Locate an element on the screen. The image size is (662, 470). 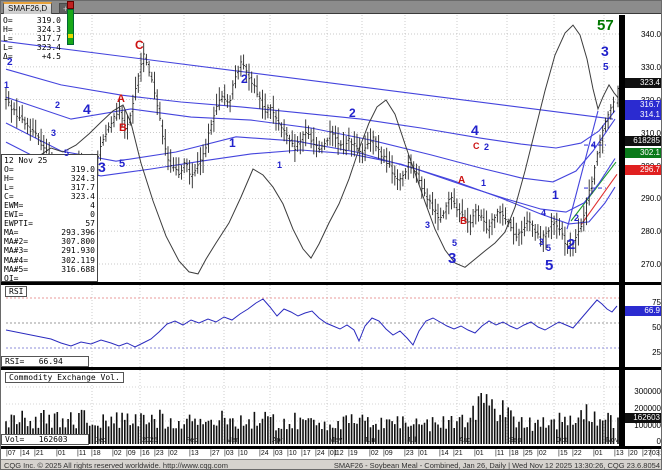
elliott-wave-label: 5 is located at coordinates (455, 243).